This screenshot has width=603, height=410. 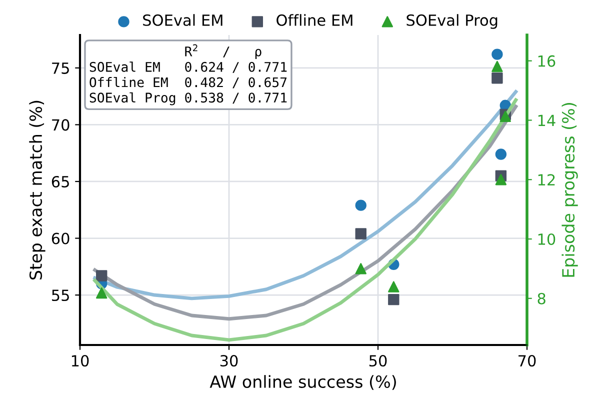 What do you see at coordinates (80, 360) in the screenshot?
I see `x-tick-label: 10` at bounding box center [80, 360].